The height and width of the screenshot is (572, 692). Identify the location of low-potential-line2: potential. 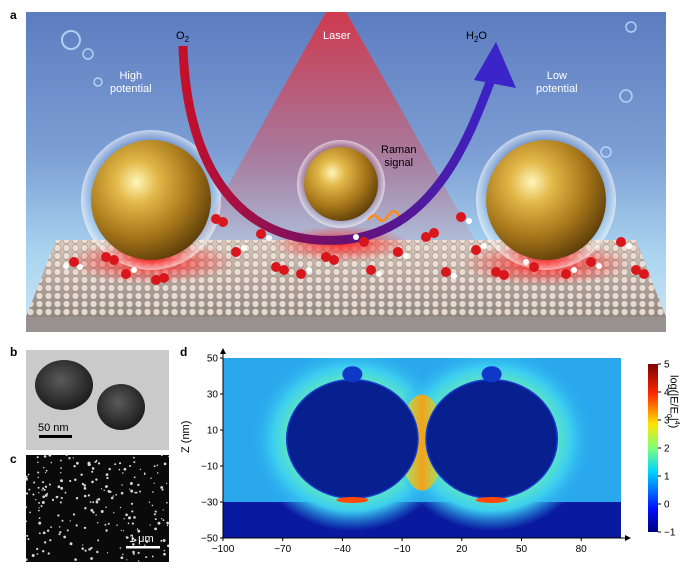
(557, 89).